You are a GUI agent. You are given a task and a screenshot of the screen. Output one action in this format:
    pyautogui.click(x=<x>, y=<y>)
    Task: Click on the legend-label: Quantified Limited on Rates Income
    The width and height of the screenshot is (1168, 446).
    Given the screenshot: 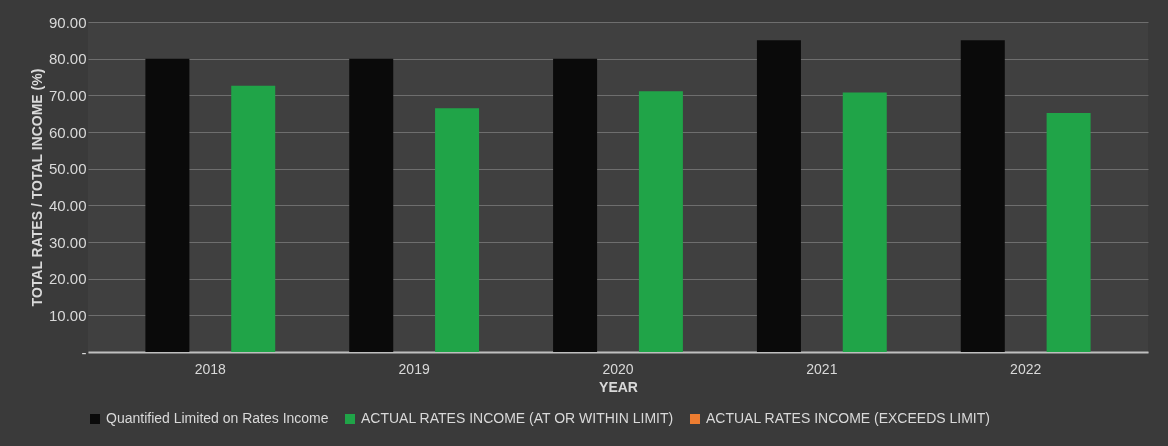 What is the action you would take?
    pyautogui.click(x=217, y=418)
    